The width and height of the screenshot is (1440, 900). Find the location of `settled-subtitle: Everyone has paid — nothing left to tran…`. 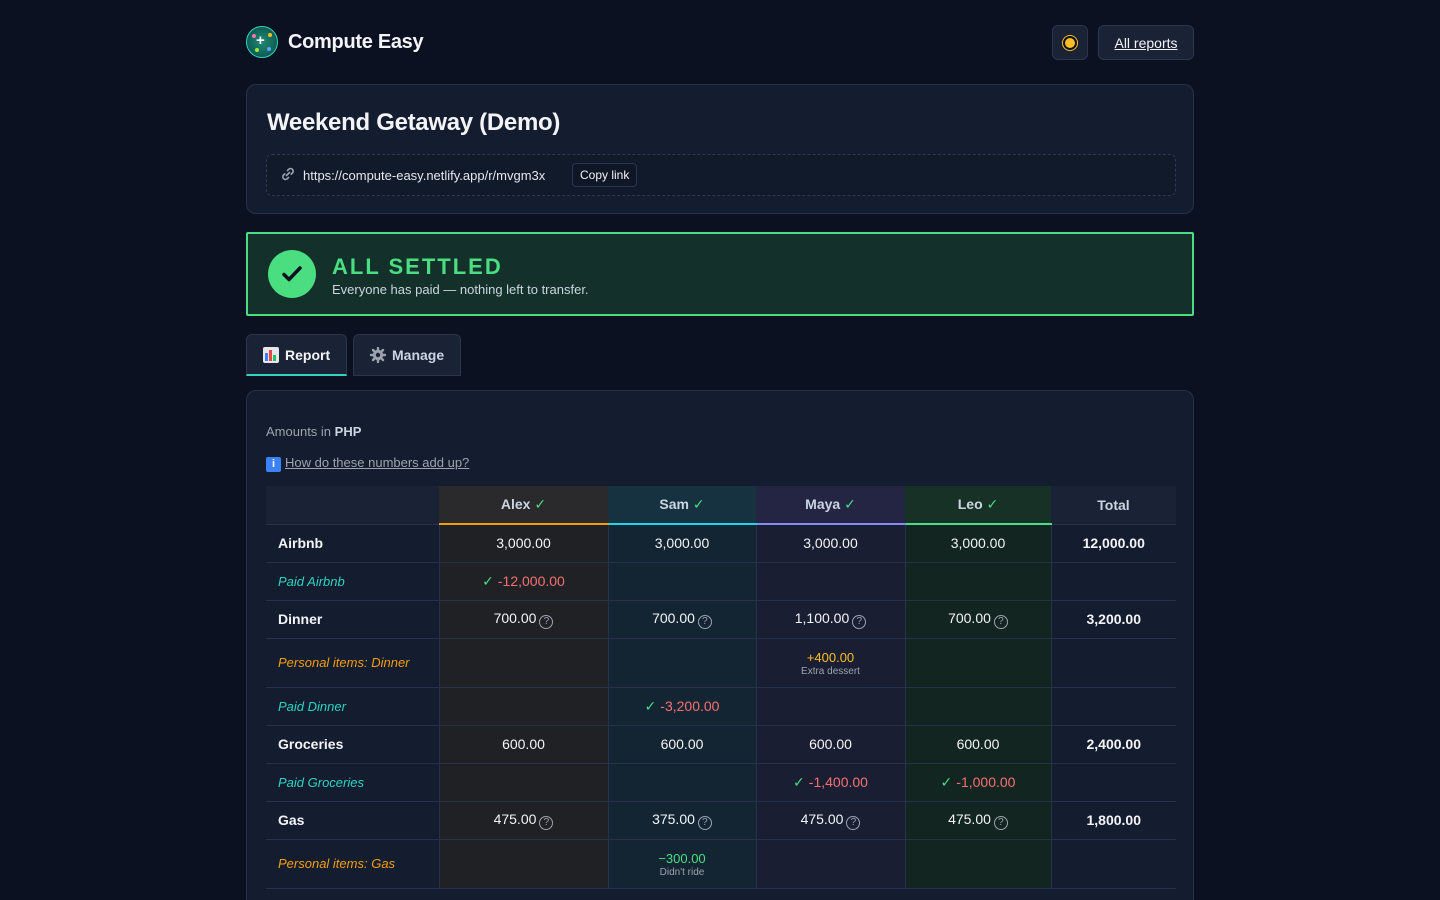

settled-subtitle: Everyone has paid — nothing left to tran… is located at coordinates (460, 289).